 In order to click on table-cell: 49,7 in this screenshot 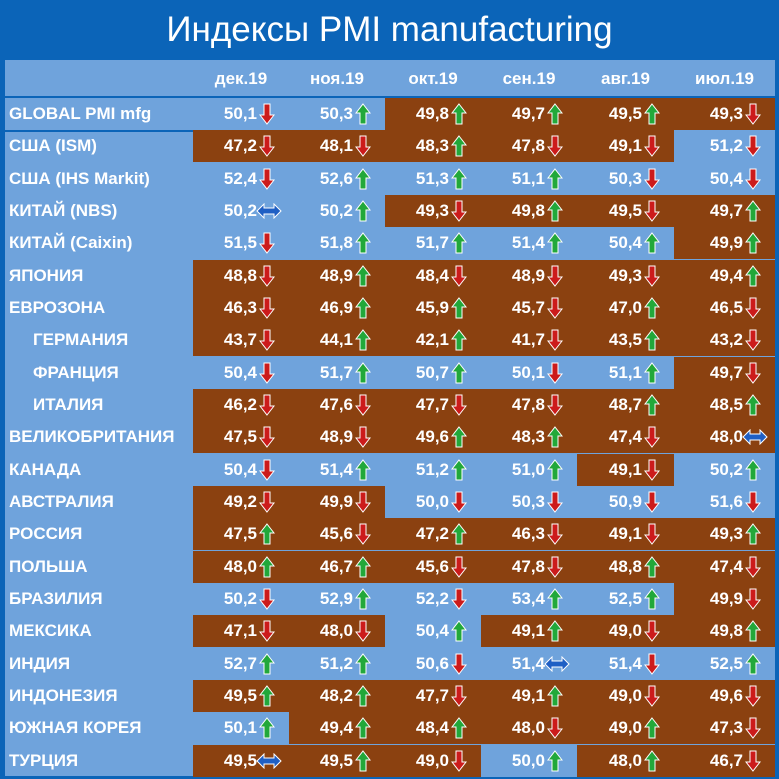, I will do `click(724, 211)`.